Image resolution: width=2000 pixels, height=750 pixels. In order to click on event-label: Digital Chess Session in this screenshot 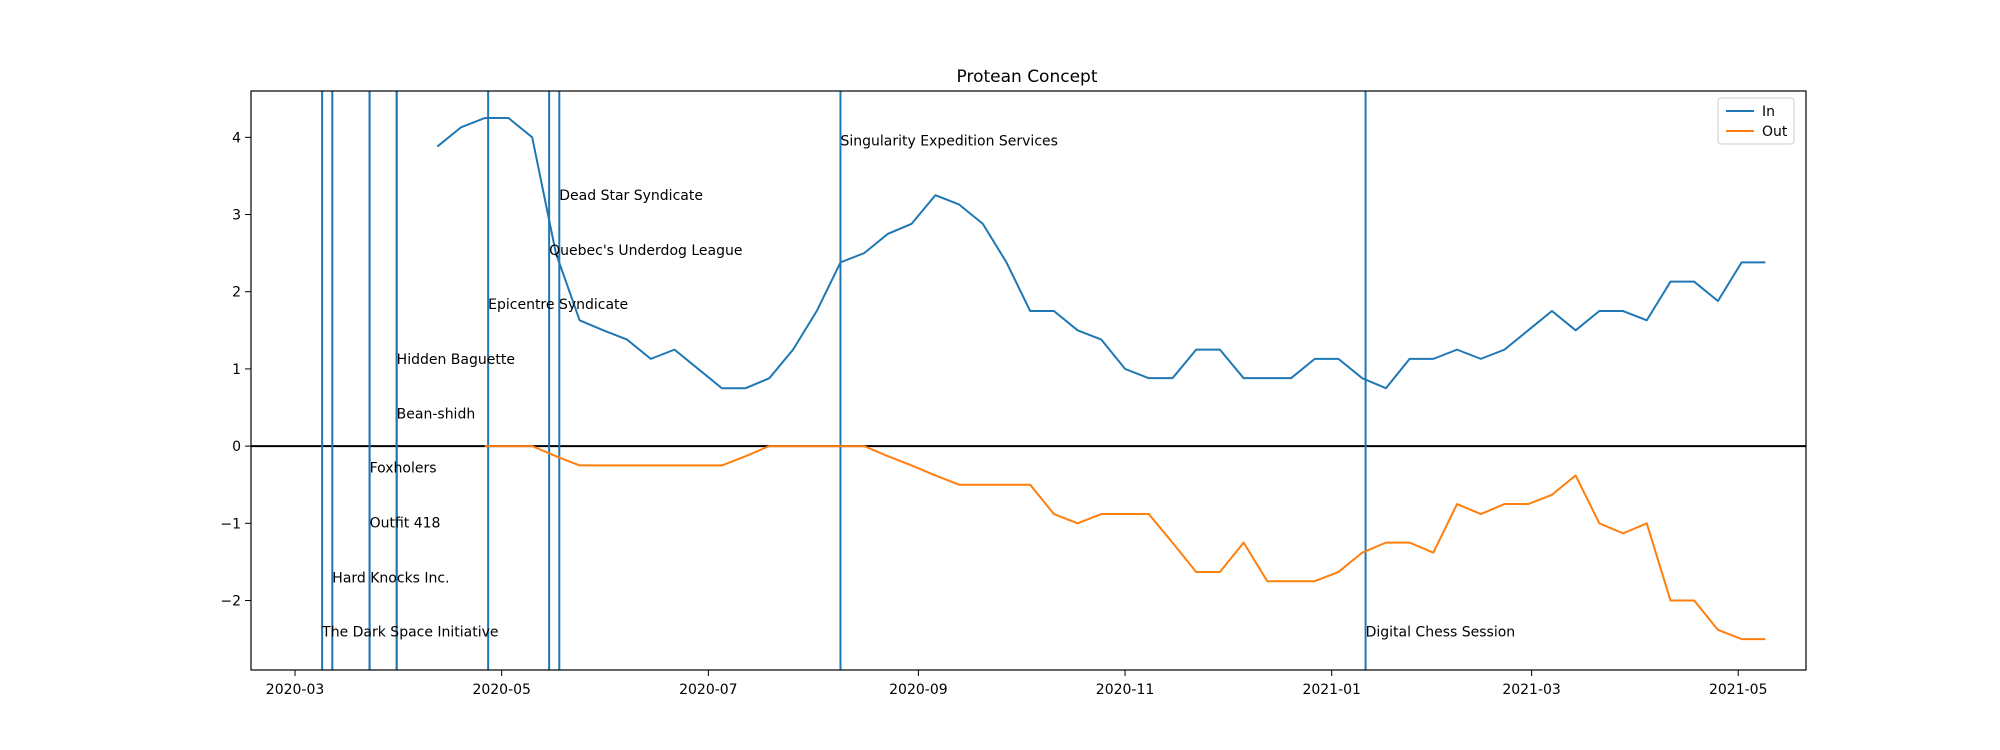, I will do `click(1441, 632)`.